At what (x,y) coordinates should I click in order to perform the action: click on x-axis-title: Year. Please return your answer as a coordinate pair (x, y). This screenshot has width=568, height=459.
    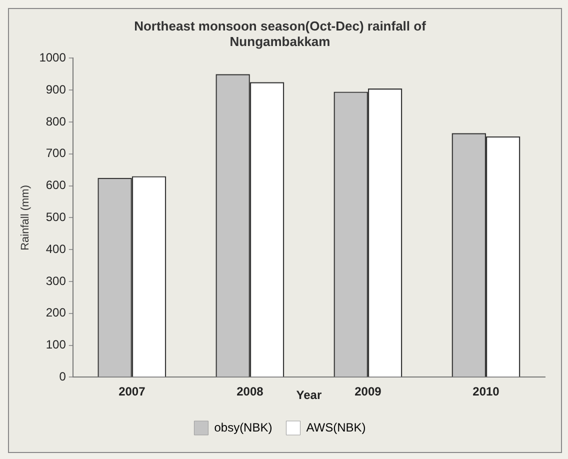
    Looking at the image, I should click on (309, 395).